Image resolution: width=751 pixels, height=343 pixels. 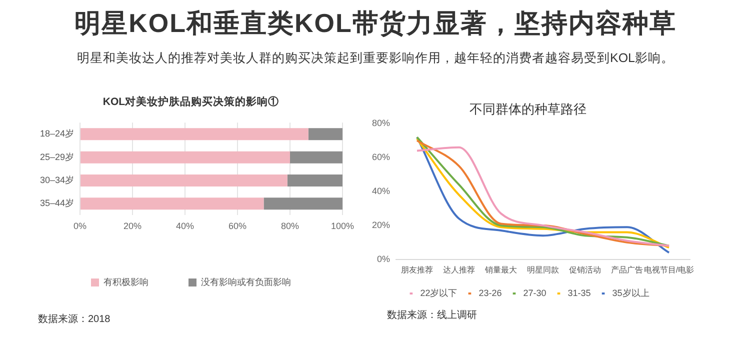 I want to click on legend-label: 31-35, so click(x=579, y=293).